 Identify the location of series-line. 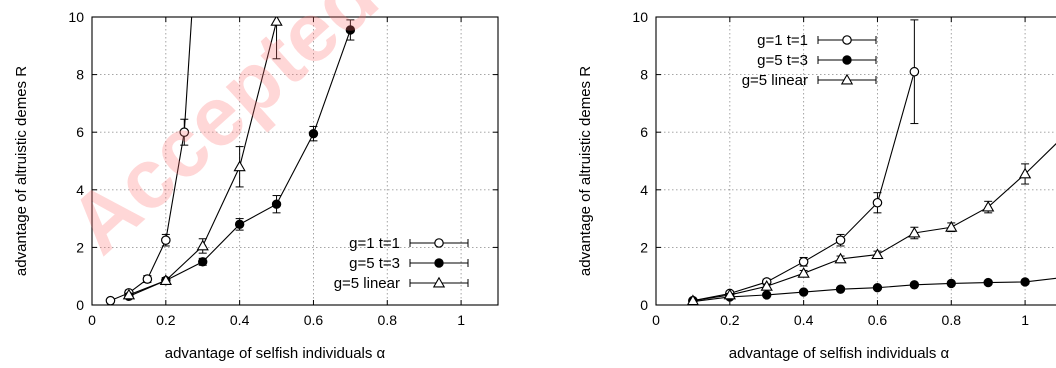
(874, 222).